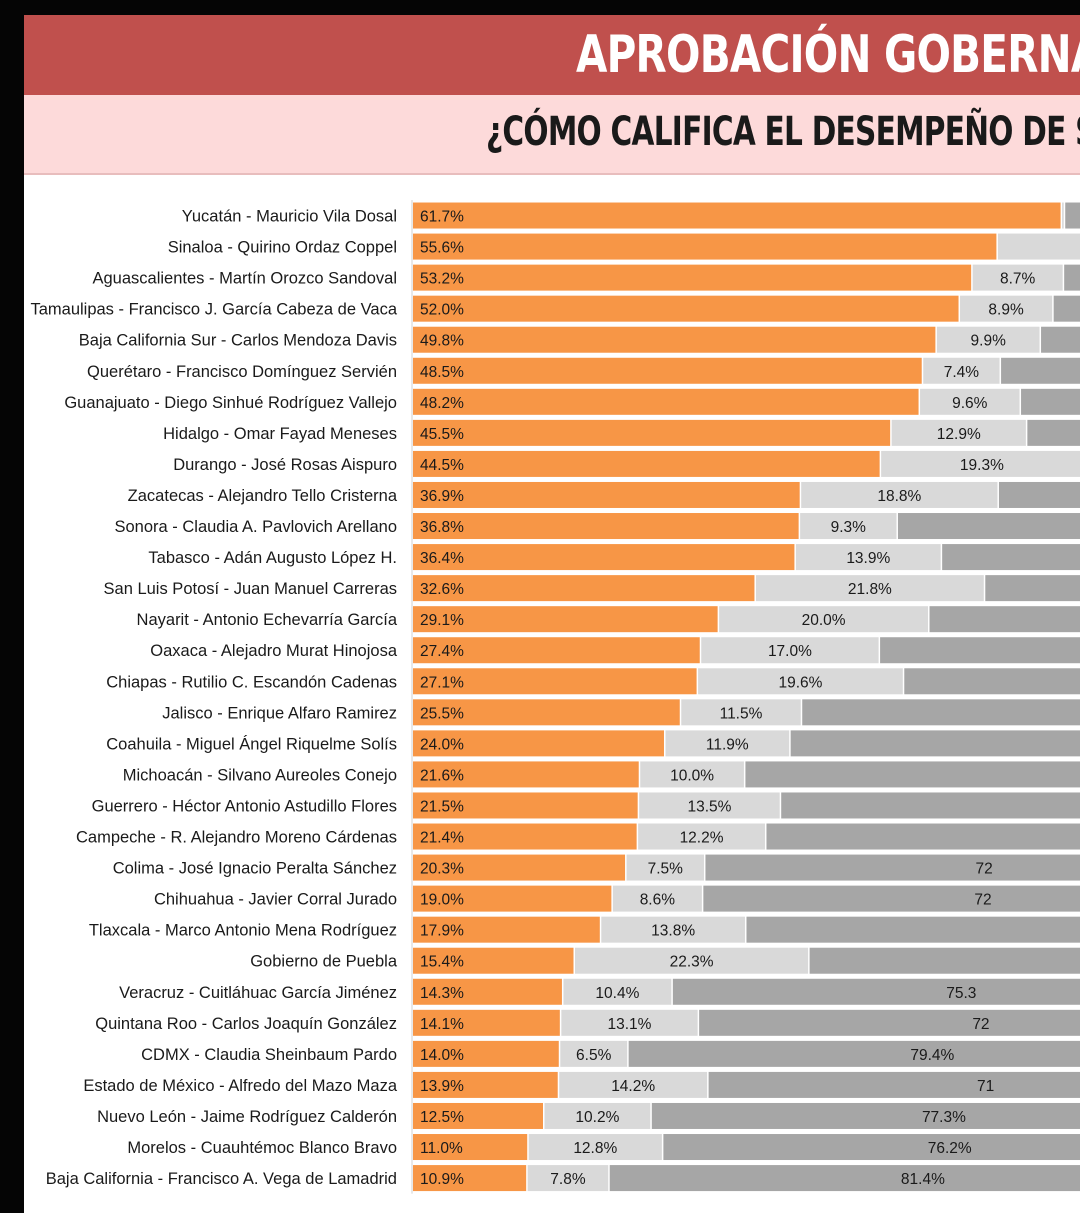 The width and height of the screenshot is (1080, 1213). What do you see at coordinates (246, 1024) in the screenshot?
I see `category-label: Quintana Roo - Carlos Joaquín González` at bounding box center [246, 1024].